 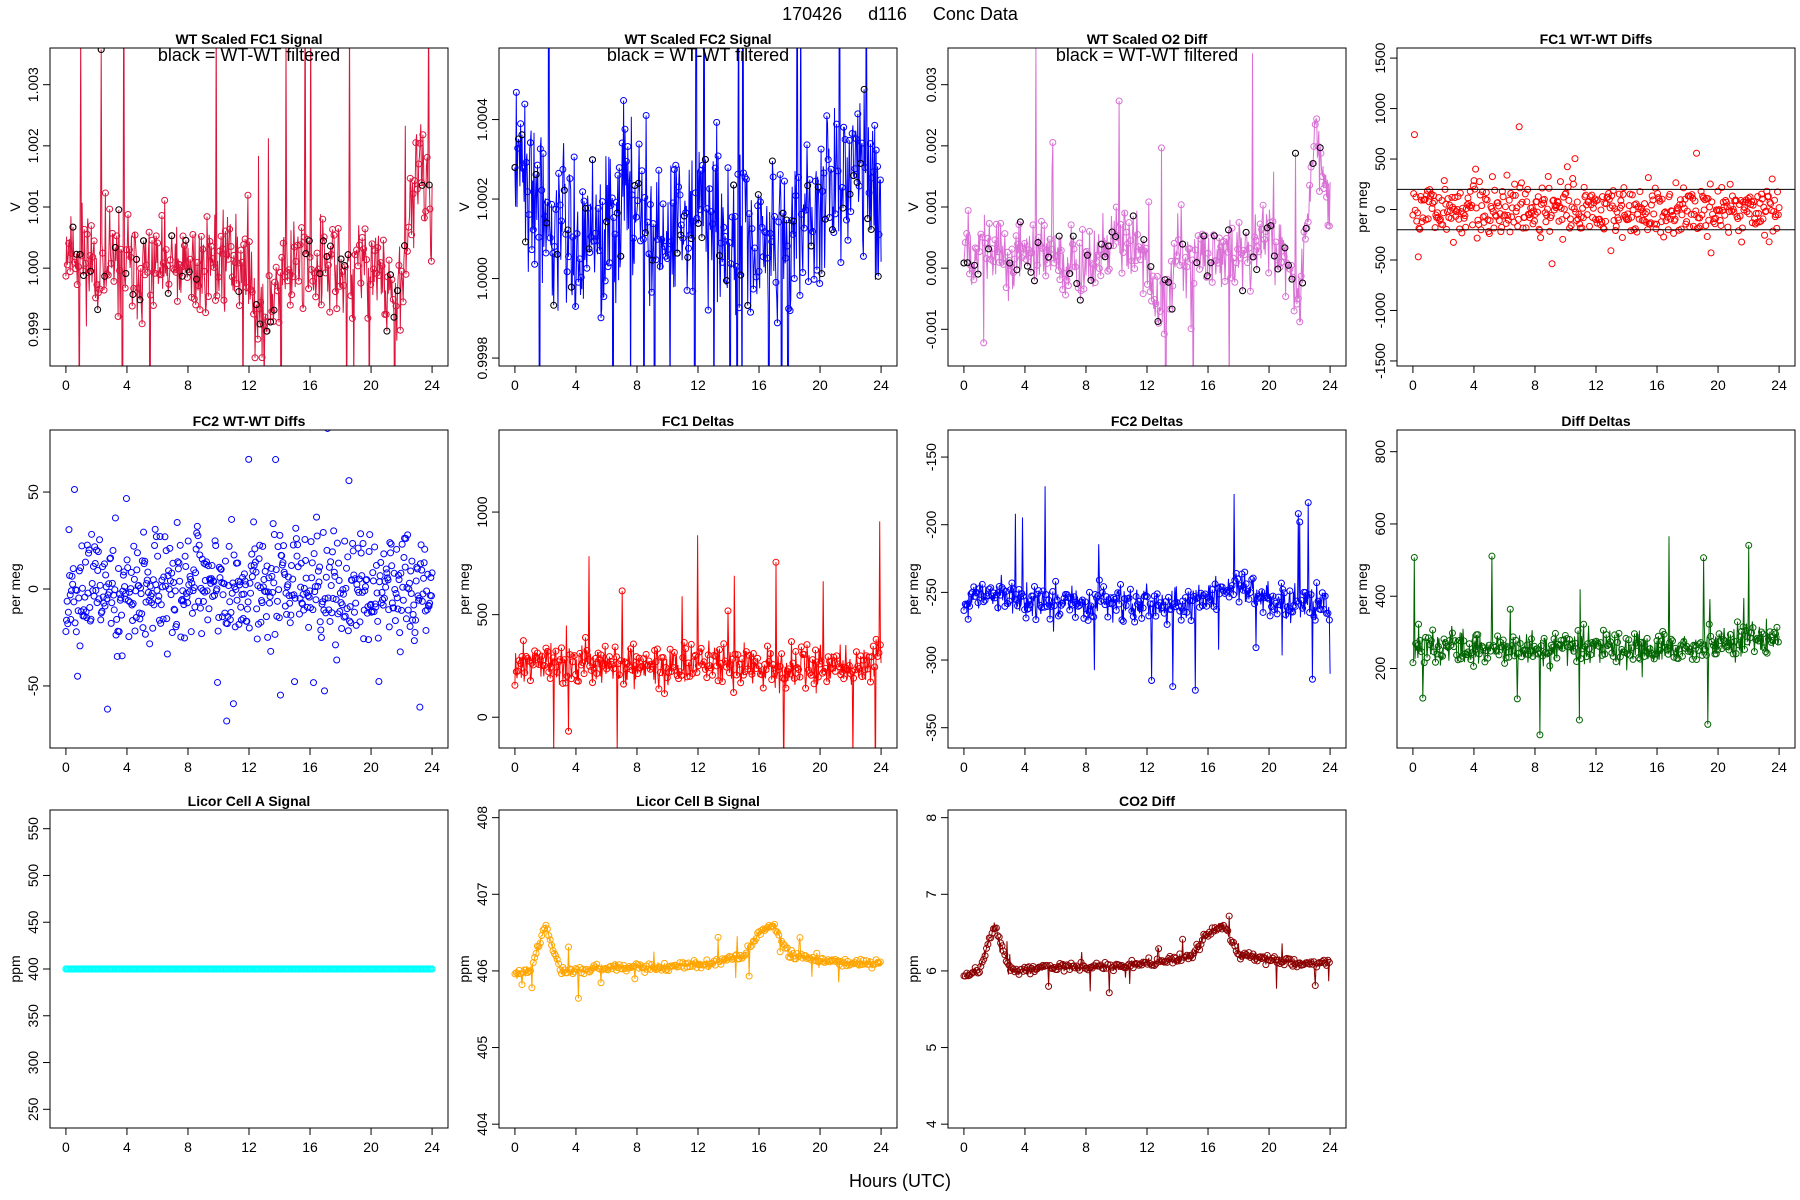 What do you see at coordinates (1146, 590) in the screenshot?
I see `plot-area` at bounding box center [1146, 590].